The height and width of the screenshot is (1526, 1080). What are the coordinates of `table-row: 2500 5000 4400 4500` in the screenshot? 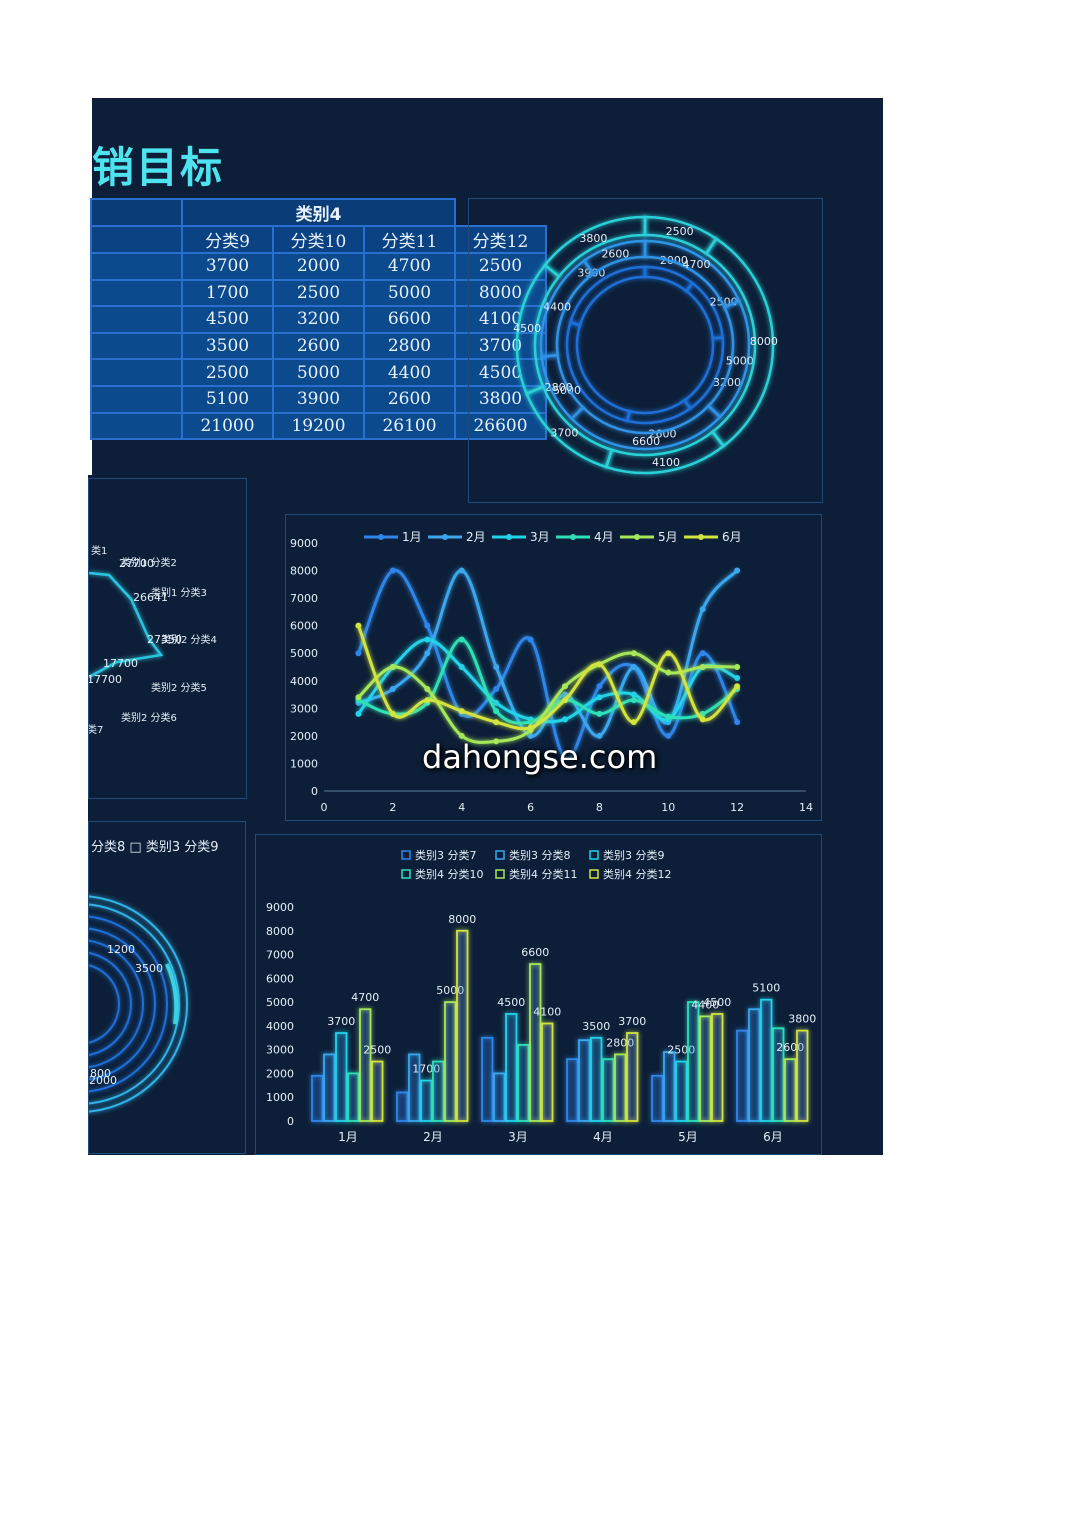 It's located at (318, 372).